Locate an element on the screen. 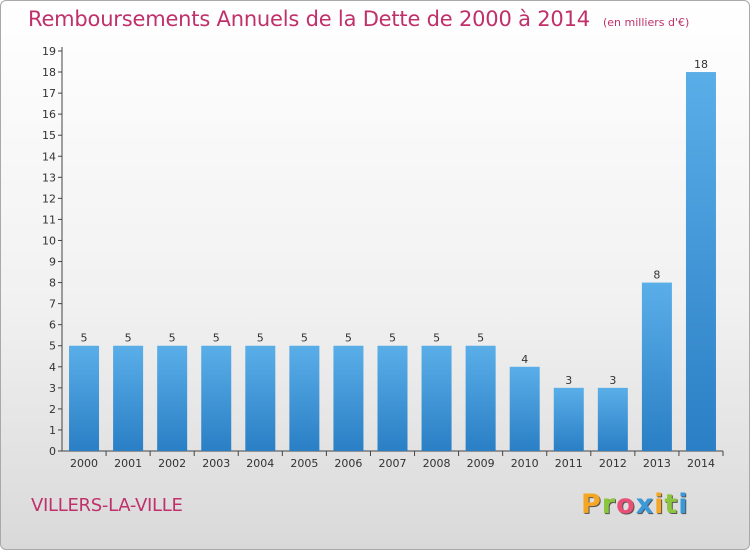  x-tick-label: 2004 is located at coordinates (260, 463).